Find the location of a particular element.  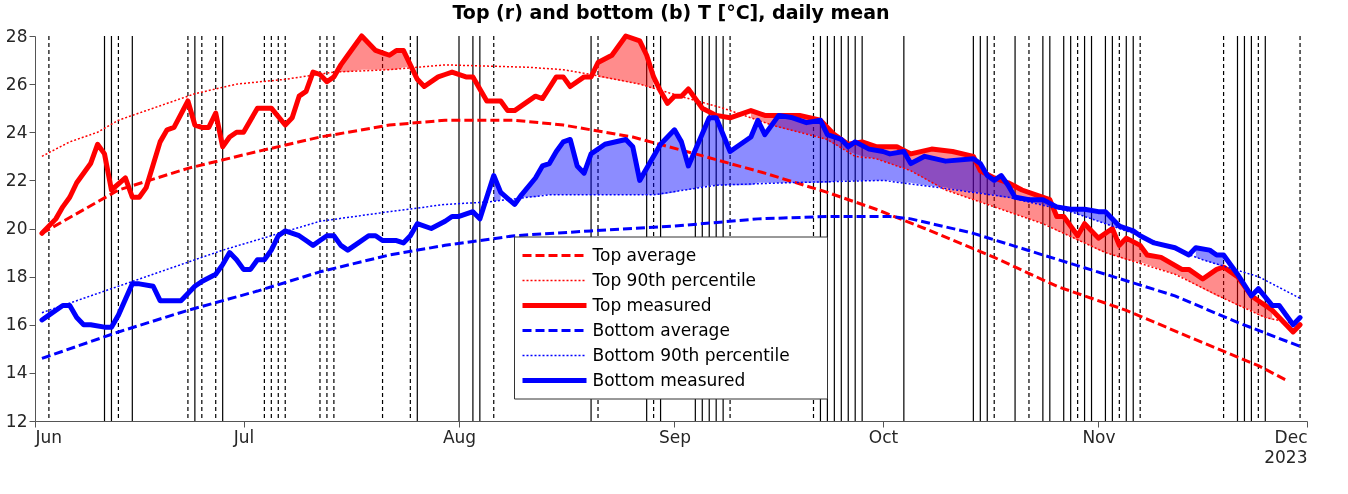

x-tick-label: Nov is located at coordinates (1099, 436).